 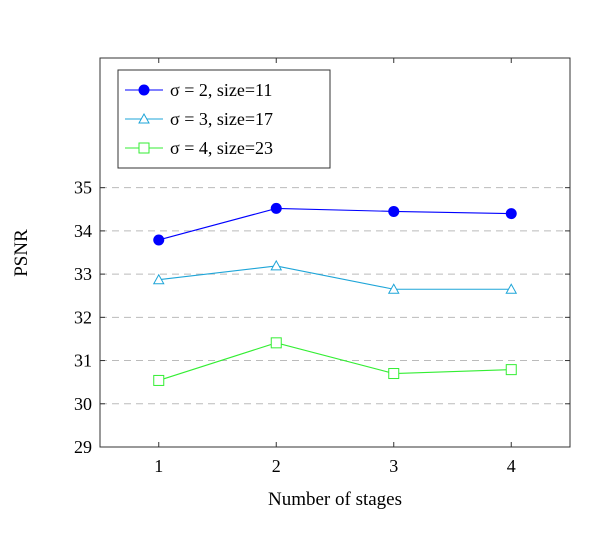 What do you see at coordinates (21, 253) in the screenshot?
I see `y-axis-label: PSNR` at bounding box center [21, 253].